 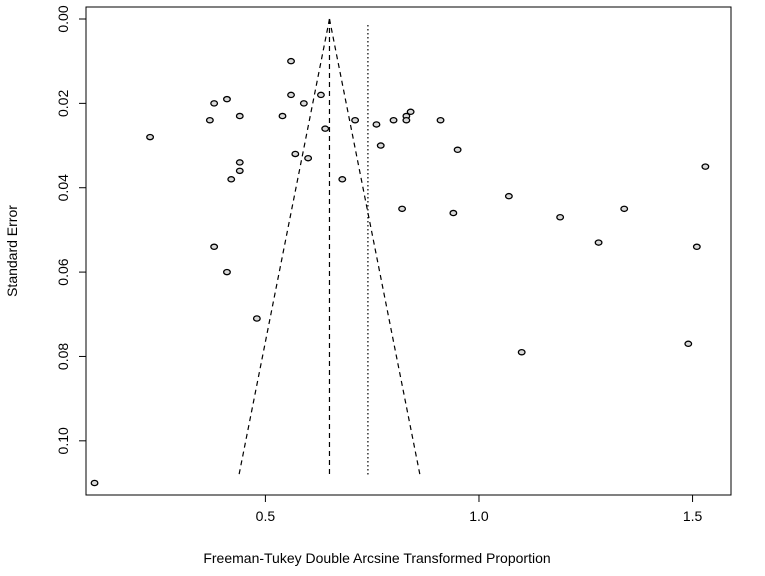 I want to click on x-axis: 0.5 1.0 1.5, so click(x=479, y=509).